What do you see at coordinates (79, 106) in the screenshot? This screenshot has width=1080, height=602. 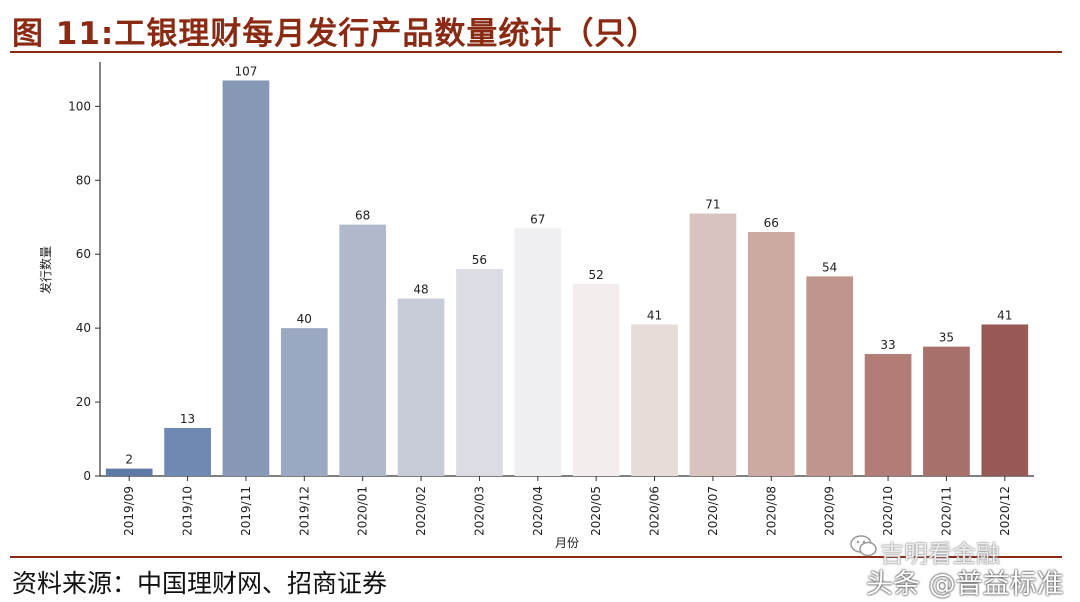 I see `y-tick-label: 100` at bounding box center [79, 106].